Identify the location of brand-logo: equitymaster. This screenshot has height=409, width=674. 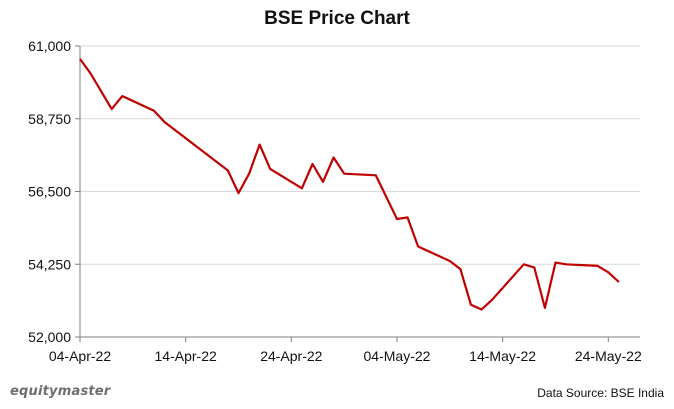
(60, 391).